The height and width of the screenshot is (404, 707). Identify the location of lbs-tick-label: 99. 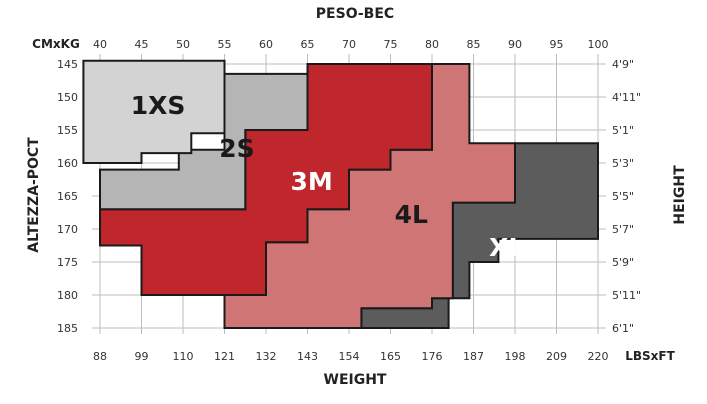
(142, 356).